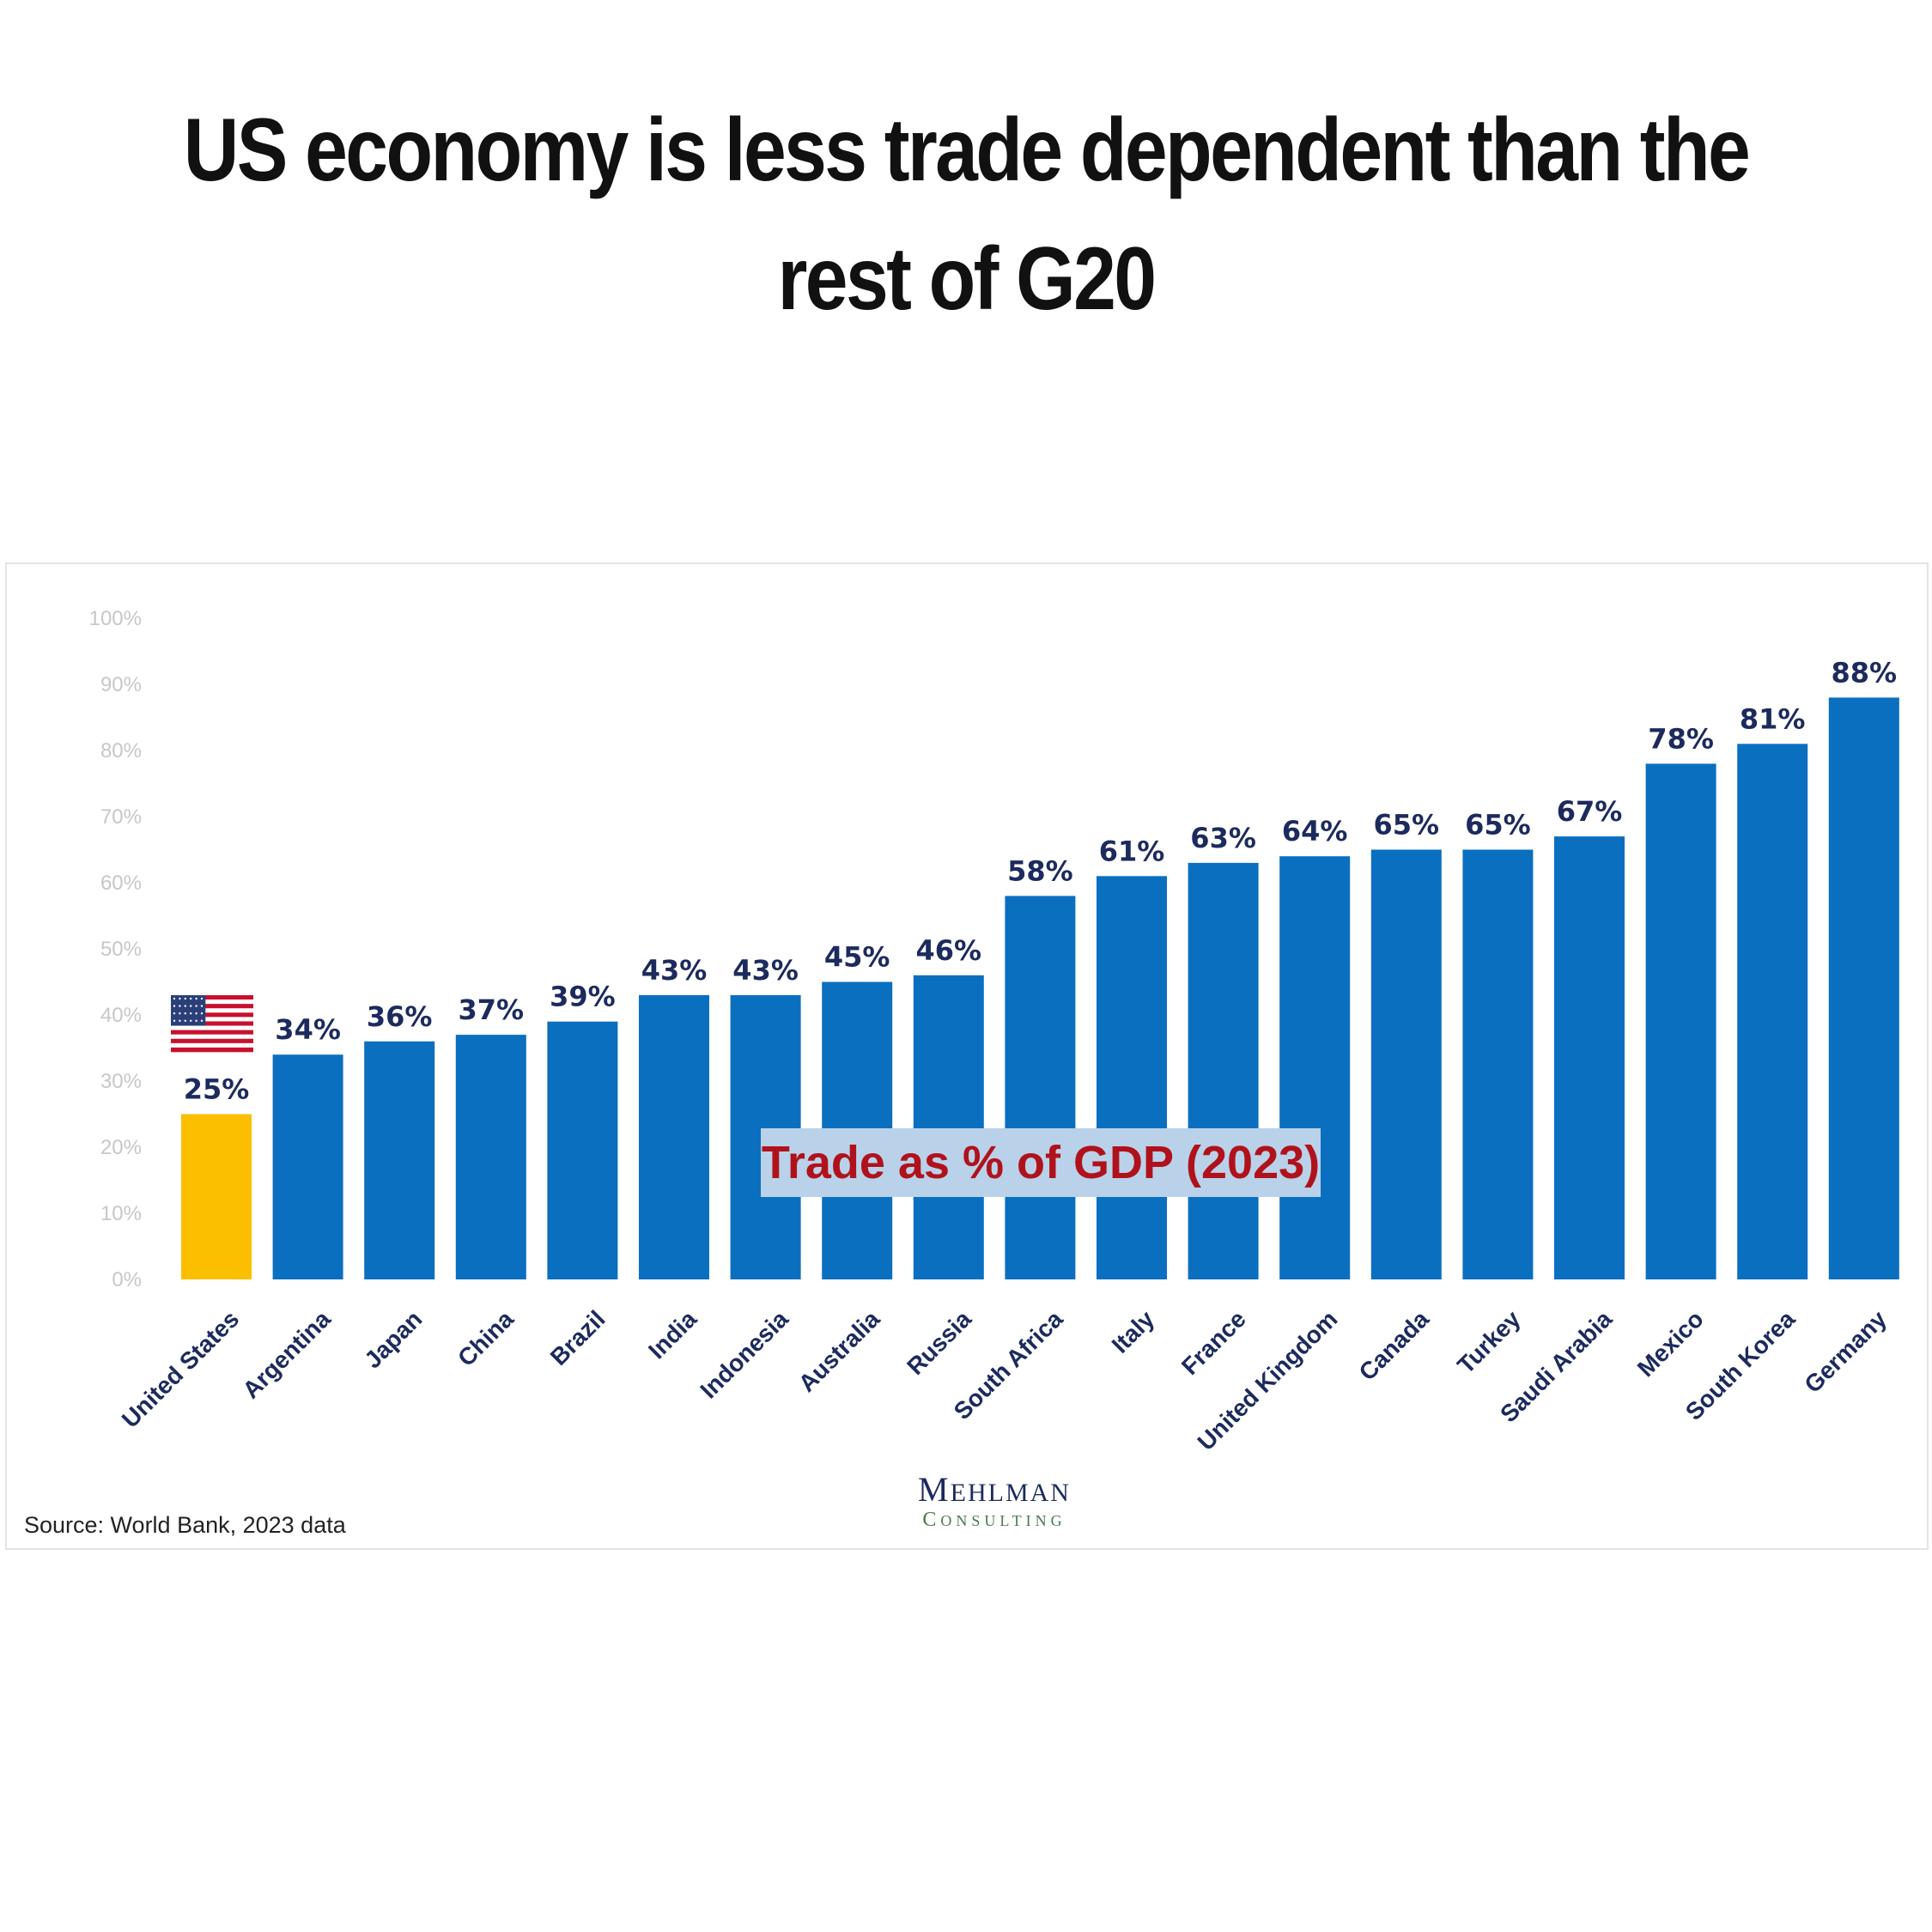 The height and width of the screenshot is (1932, 1932). I want to click on value-label: 25%, so click(217, 1089).